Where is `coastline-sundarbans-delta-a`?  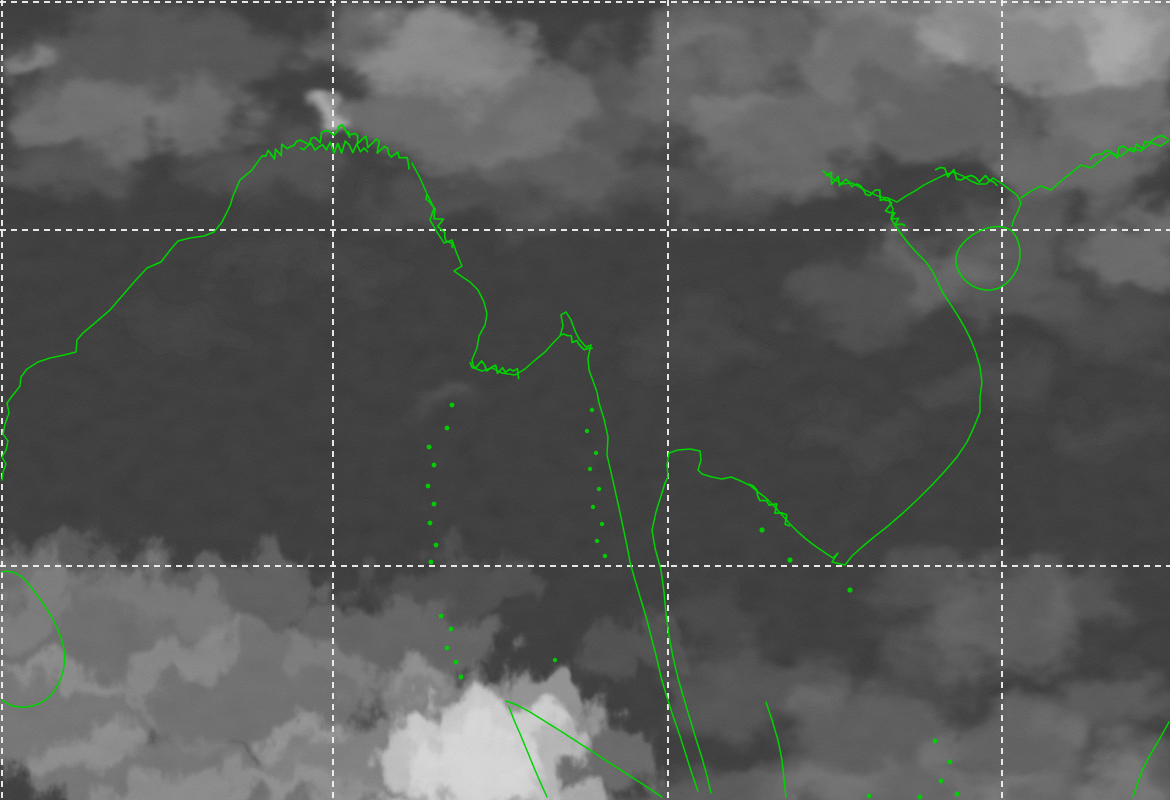 coastline-sundarbans-delta-a is located at coordinates (306, 141).